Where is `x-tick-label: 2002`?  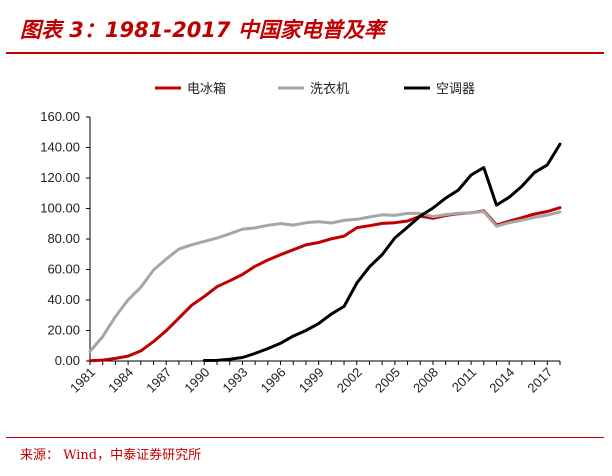 x-tick-label: 2002 is located at coordinates (349, 380).